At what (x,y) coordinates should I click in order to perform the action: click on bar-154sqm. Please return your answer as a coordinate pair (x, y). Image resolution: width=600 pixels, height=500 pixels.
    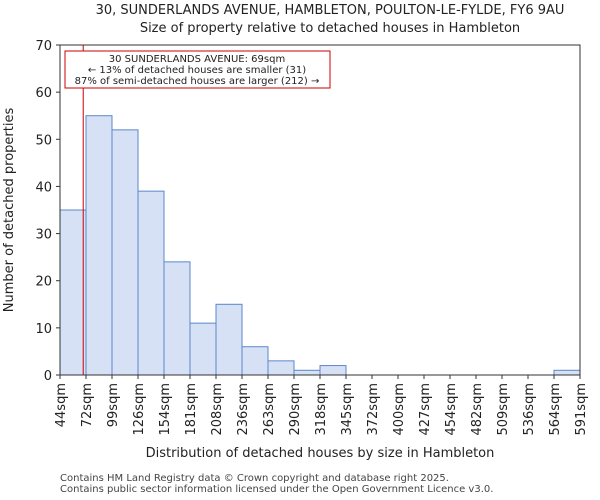
    Looking at the image, I should click on (177, 318).